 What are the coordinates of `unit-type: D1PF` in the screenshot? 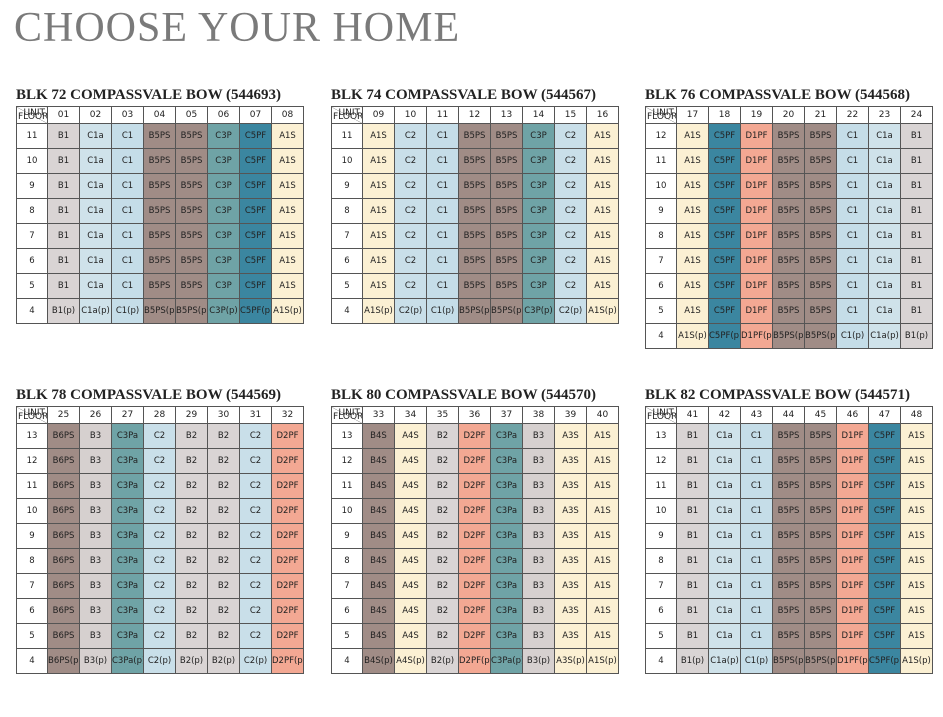 It's located at (756, 211).